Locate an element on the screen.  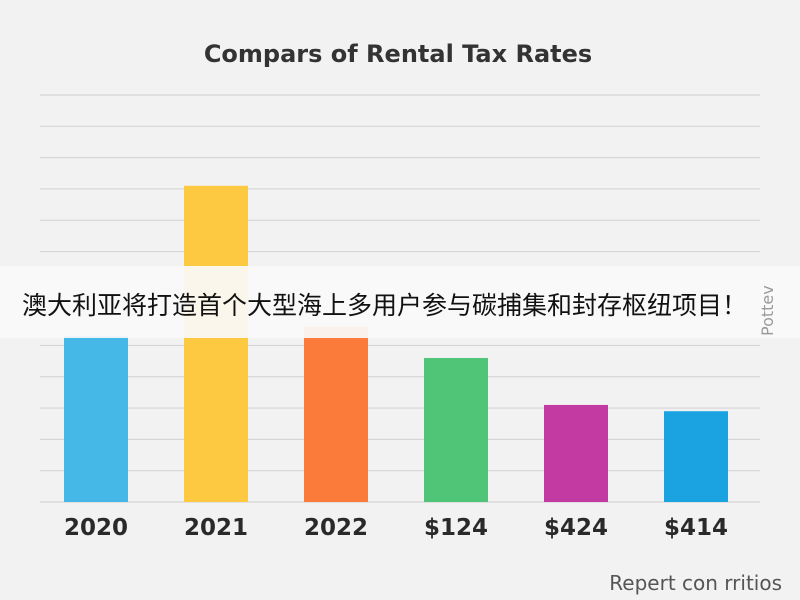
category-label: 2022 is located at coordinates (336, 528).